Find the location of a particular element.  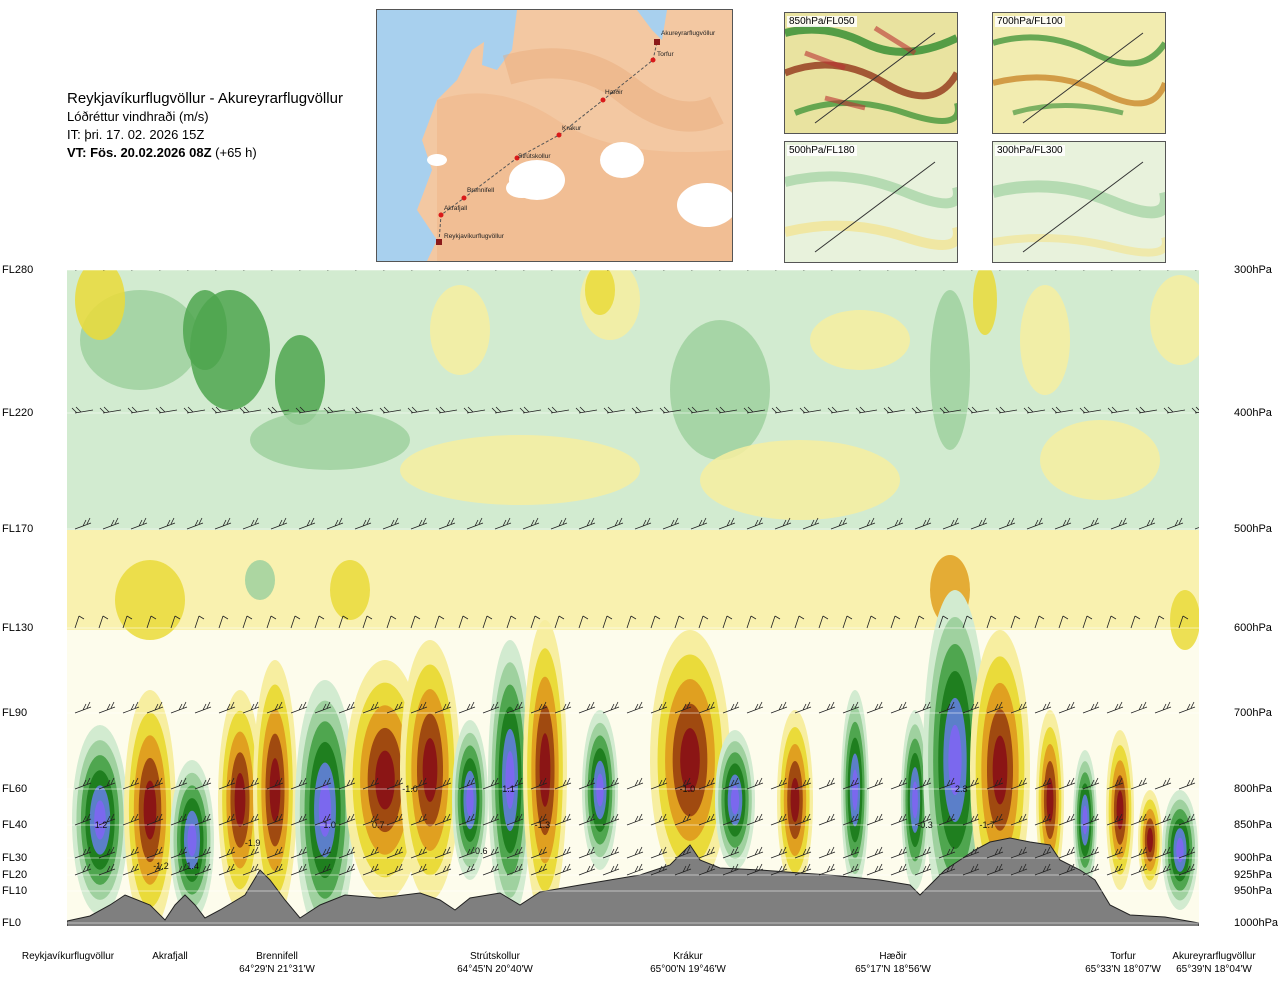

location-label: Akrafjall is located at coordinates (170, 956).